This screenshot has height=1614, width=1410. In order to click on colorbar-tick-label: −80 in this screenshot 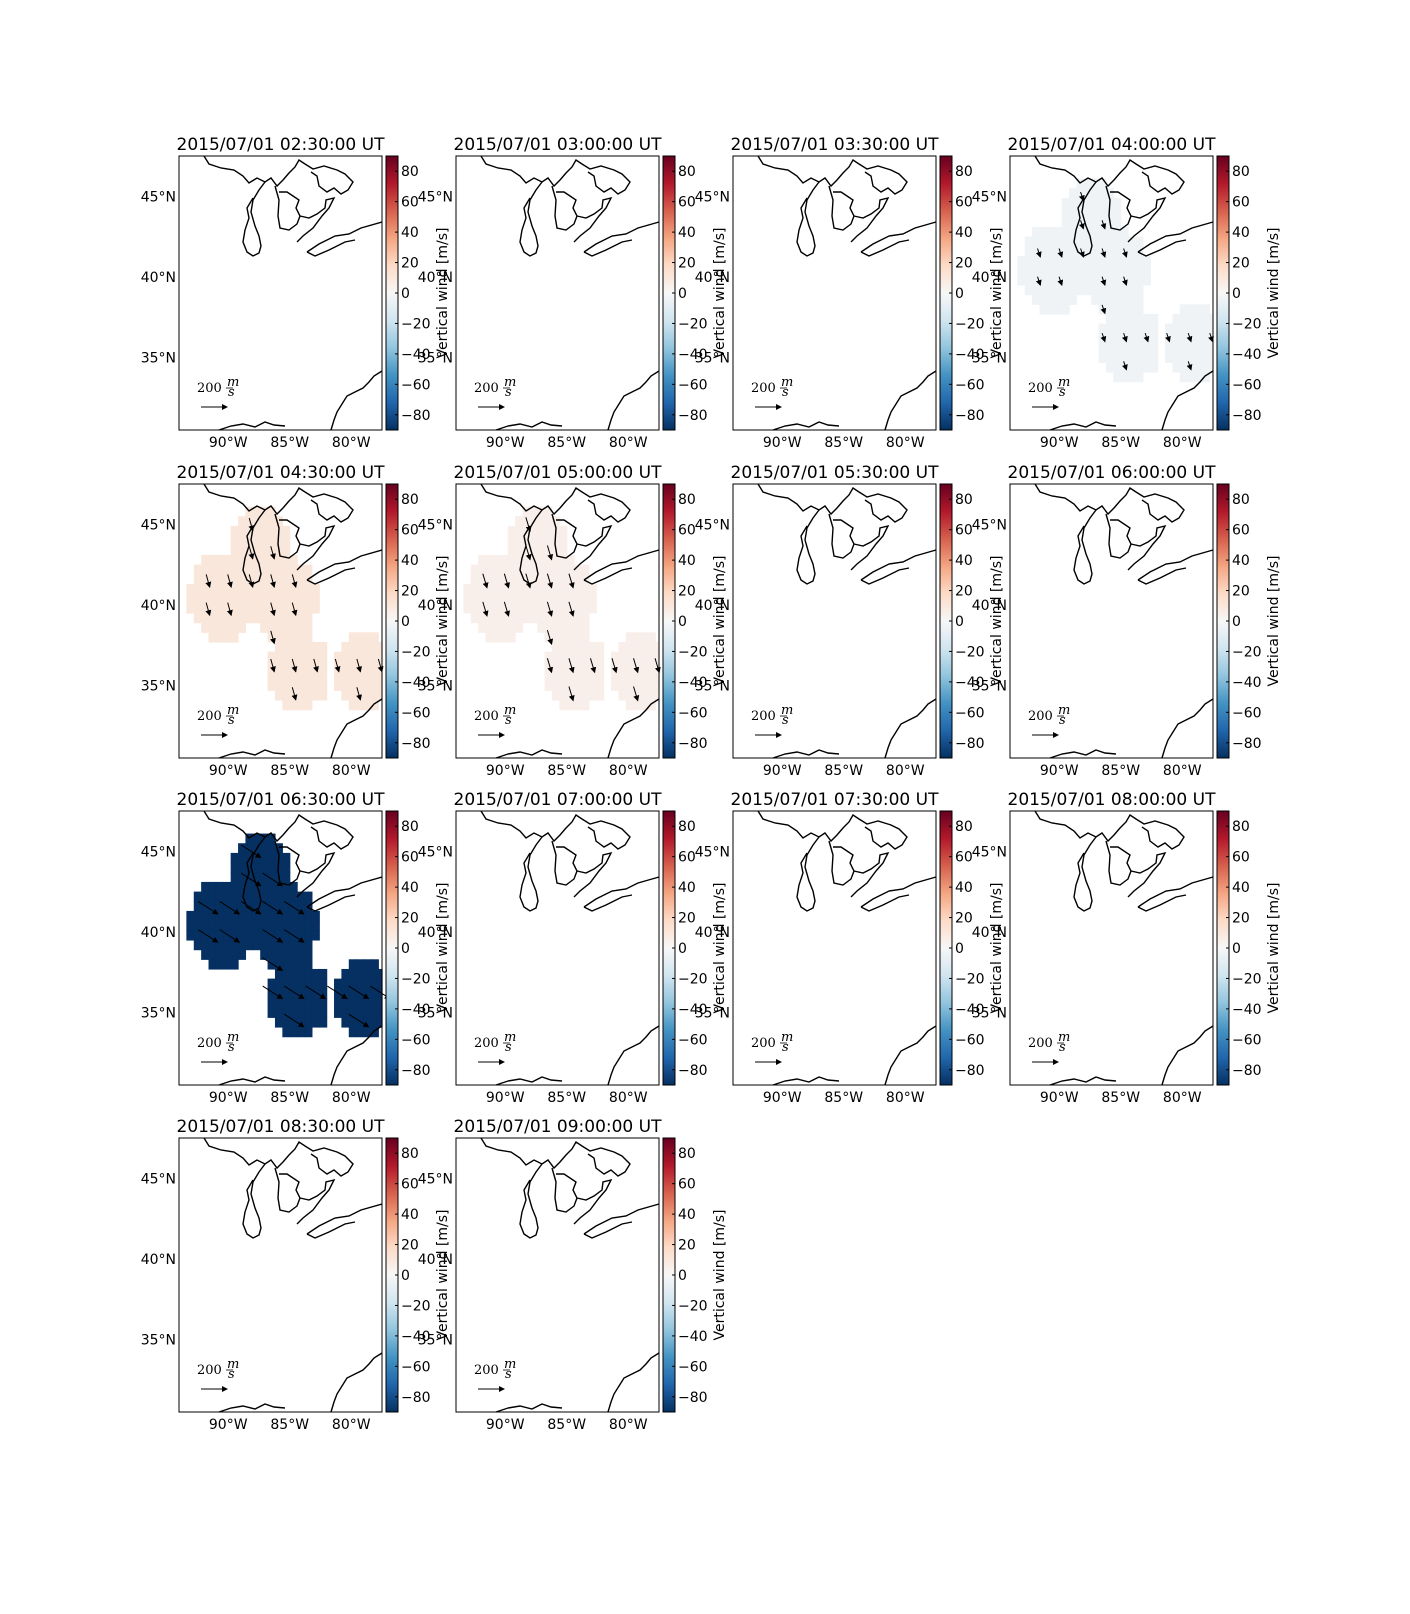, I will do `click(1247, 744)`.